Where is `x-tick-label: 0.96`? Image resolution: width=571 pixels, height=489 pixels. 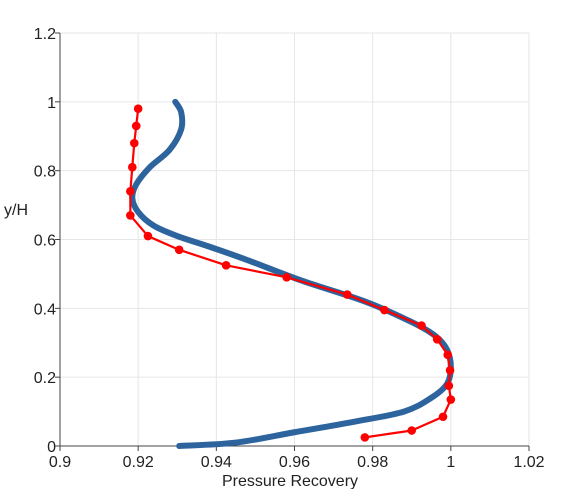
x-tick-label: 0.96 is located at coordinates (294, 462).